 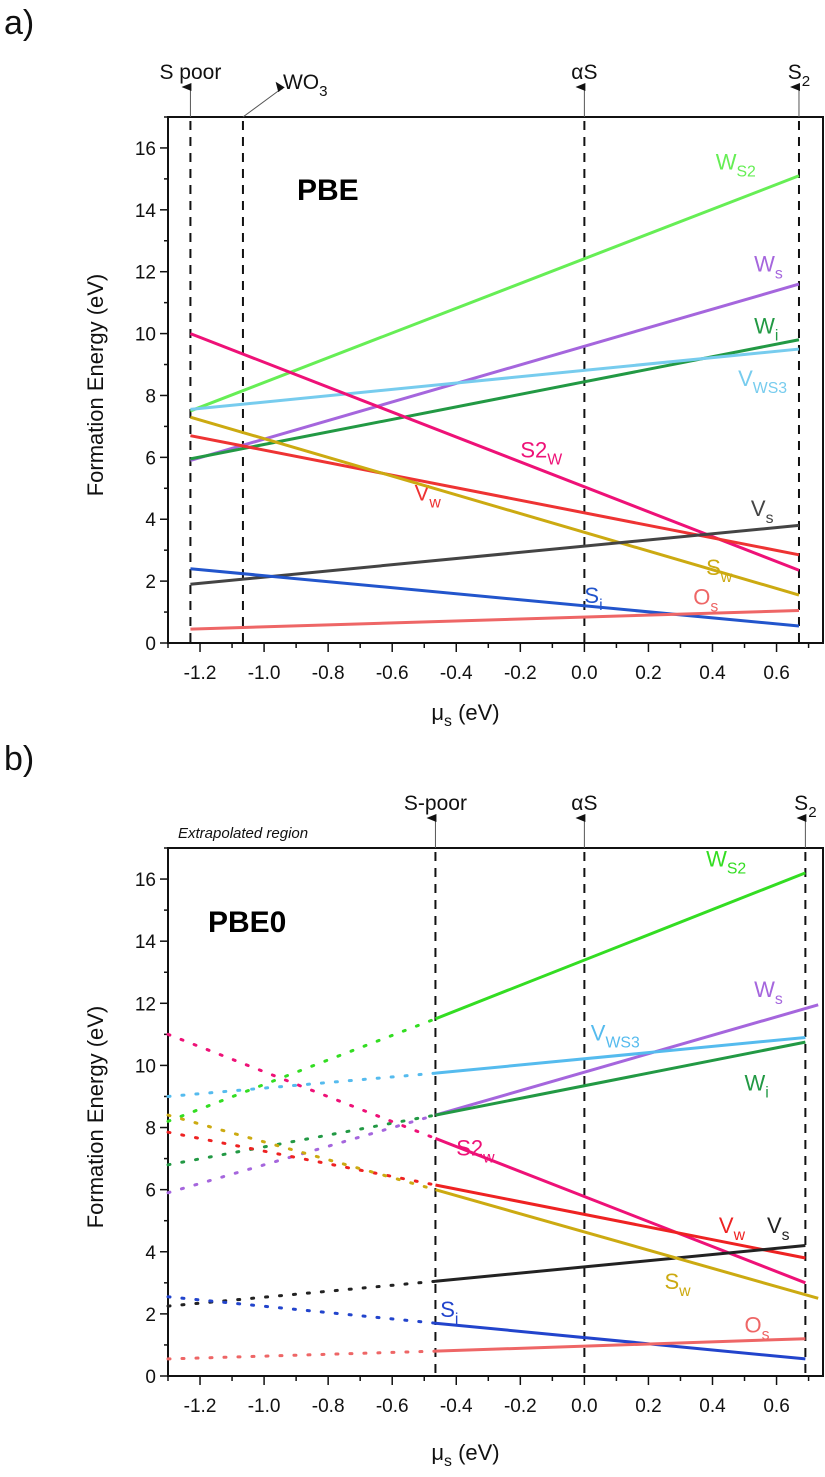 What do you see at coordinates (770, 388) in the screenshot?
I see `series-label-sub: WS3` at bounding box center [770, 388].